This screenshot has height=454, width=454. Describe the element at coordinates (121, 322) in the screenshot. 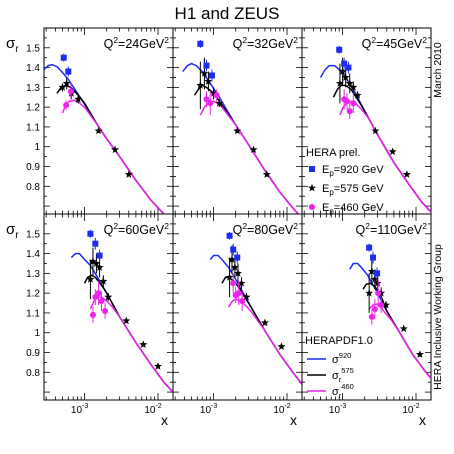

I see `curve-hera920` at that location.